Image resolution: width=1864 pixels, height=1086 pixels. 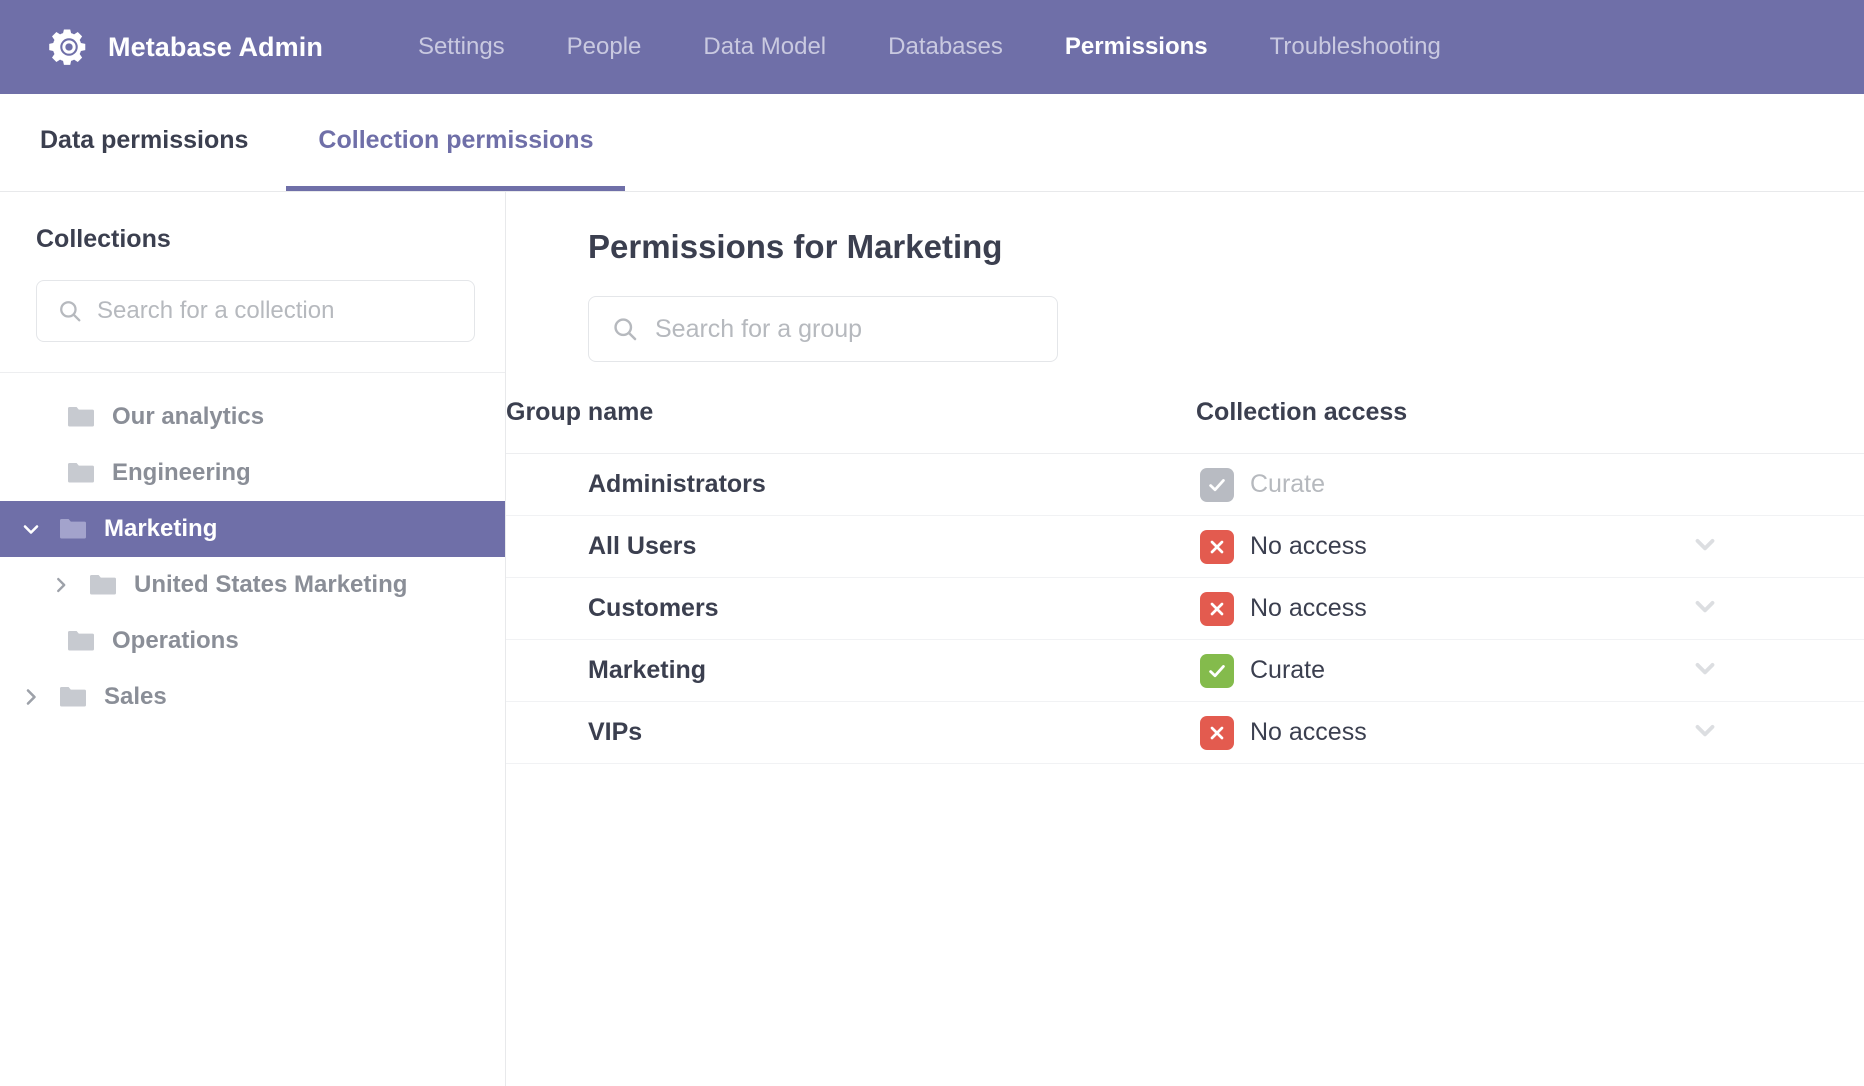 What do you see at coordinates (144, 139) in the screenshot?
I see `tab-data-permissions: Data permissions` at bounding box center [144, 139].